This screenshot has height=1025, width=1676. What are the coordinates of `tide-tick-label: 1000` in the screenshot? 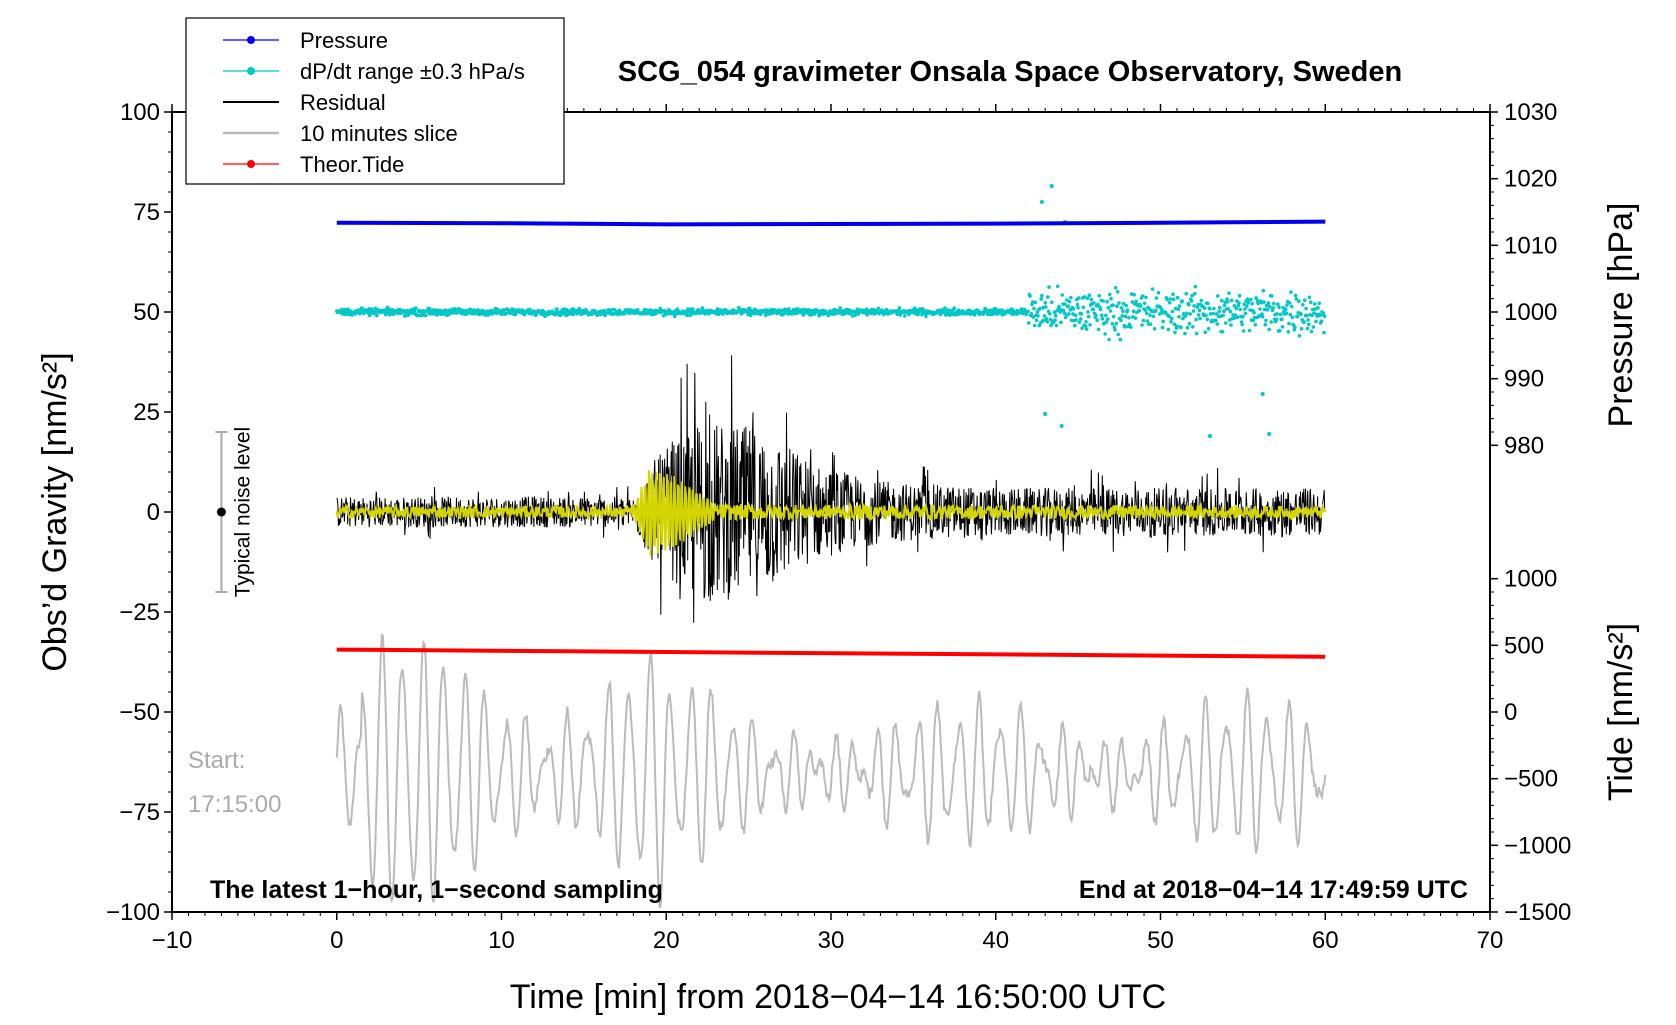 It's located at (1530, 579).